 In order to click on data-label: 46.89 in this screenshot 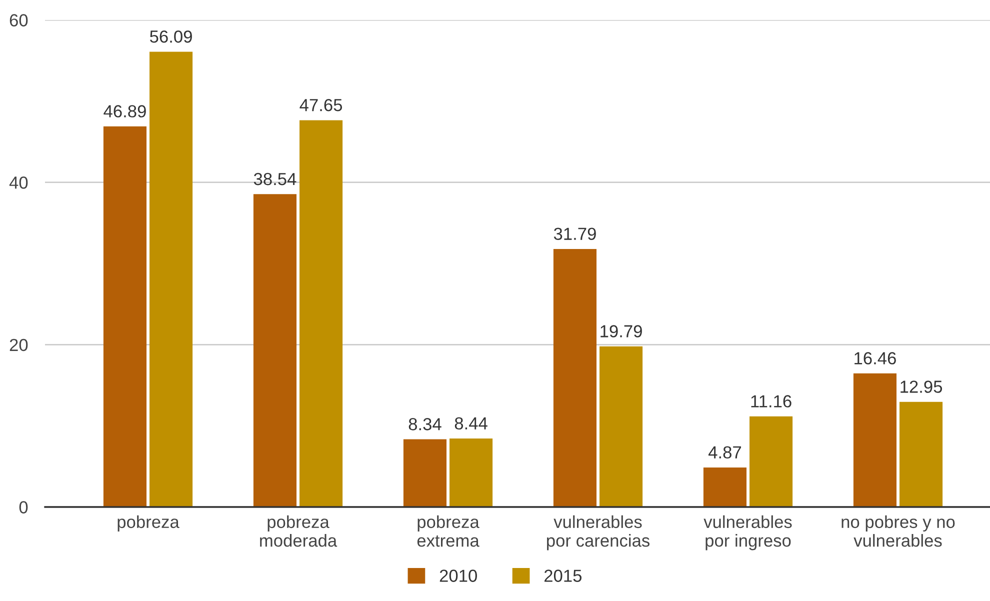, I will do `click(125, 111)`.